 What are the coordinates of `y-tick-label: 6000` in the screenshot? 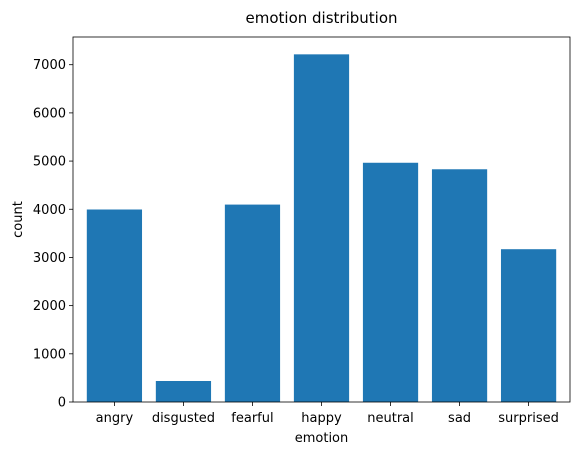 It's located at (49, 113).